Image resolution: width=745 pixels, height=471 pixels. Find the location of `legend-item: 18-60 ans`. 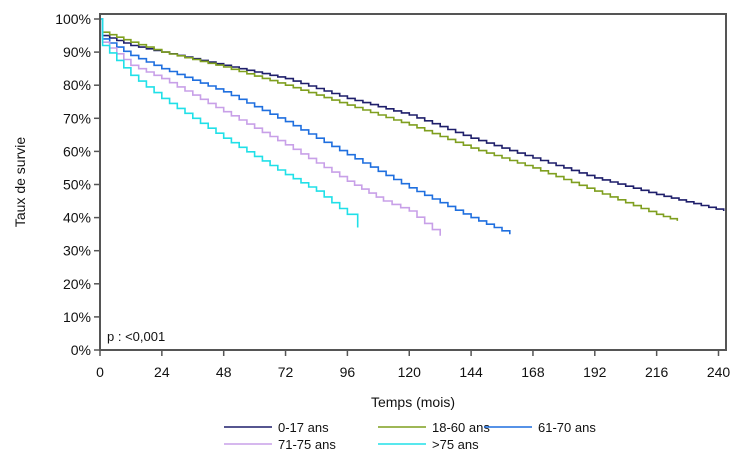

legend-item: 18-60 ans is located at coordinates (434, 427).